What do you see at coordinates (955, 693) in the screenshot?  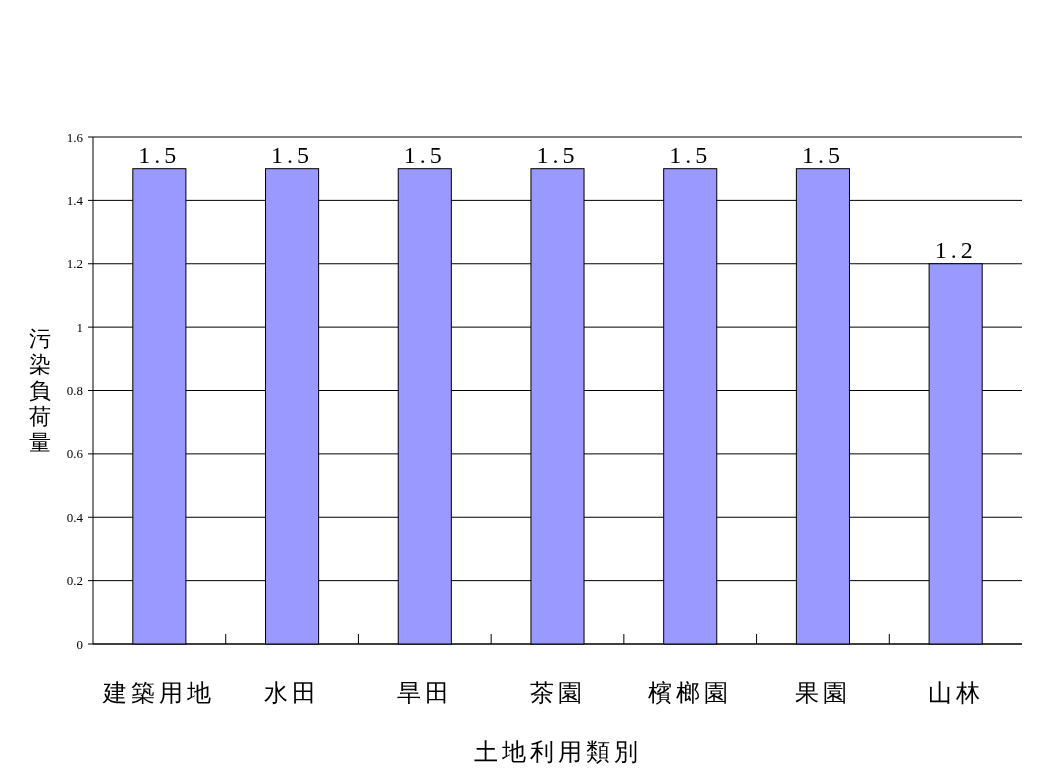 I see `x-tick-label: 山林` at bounding box center [955, 693].